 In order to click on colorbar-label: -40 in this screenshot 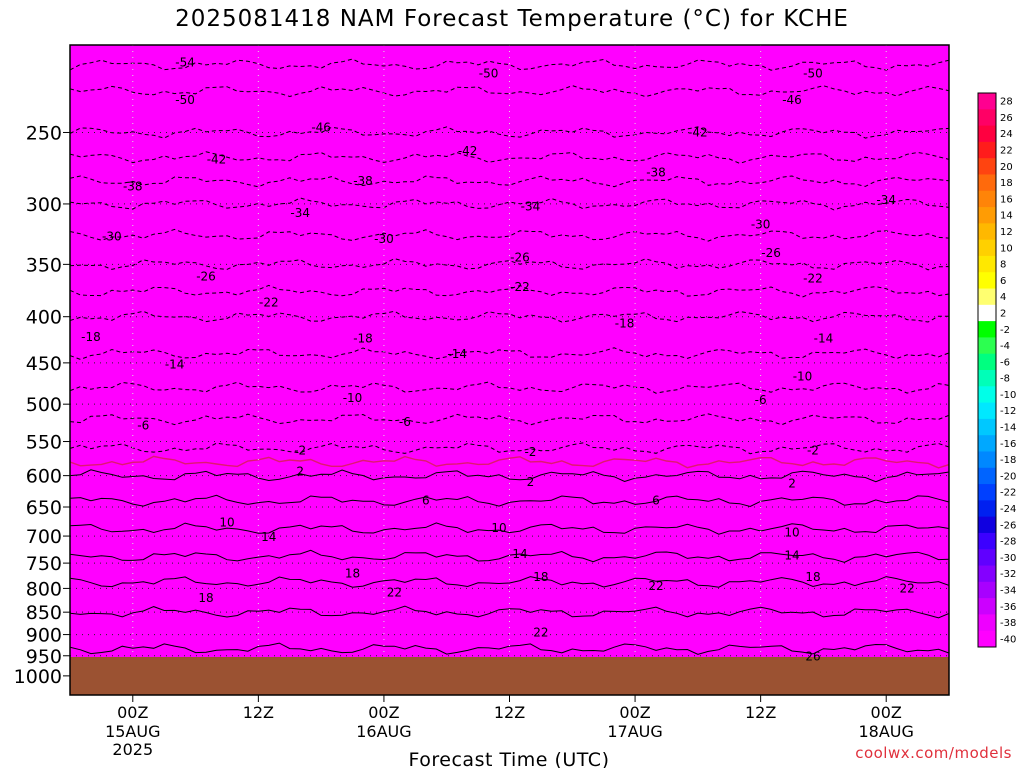, I will do `click(1008, 639)`.